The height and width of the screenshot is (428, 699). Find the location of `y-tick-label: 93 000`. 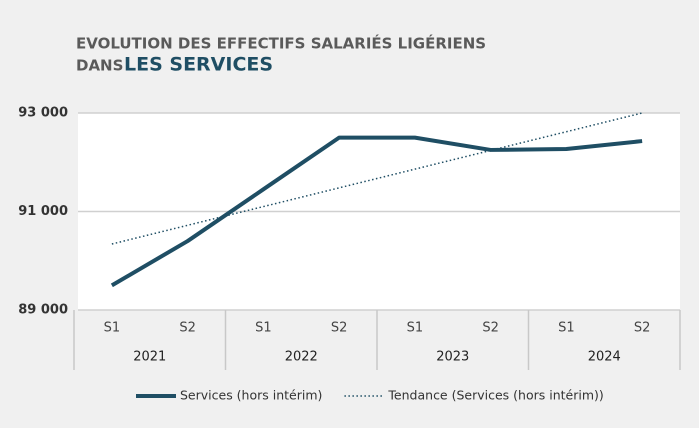

y-tick-label: 93 000 is located at coordinates (43, 113).